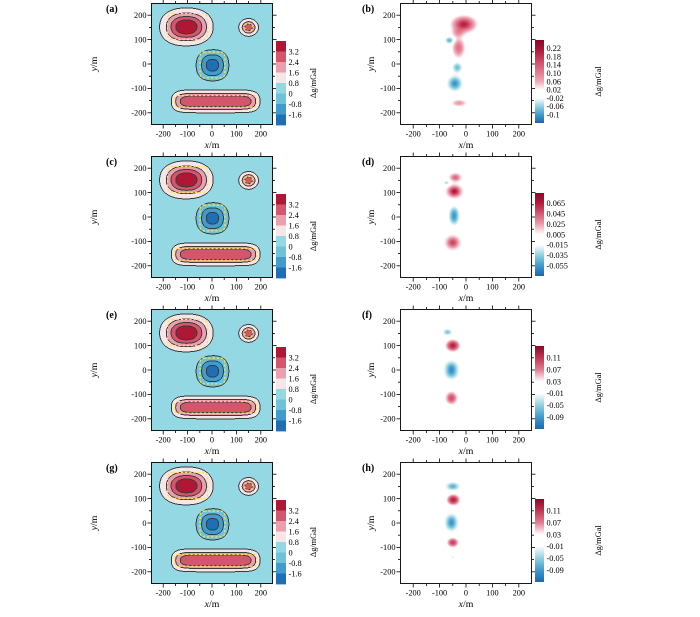 Image resolution: width=700 pixels, height=617 pixels. What do you see at coordinates (556, 214) in the screenshot?
I see `colorbar-tick-label: 0.045` at bounding box center [556, 214].